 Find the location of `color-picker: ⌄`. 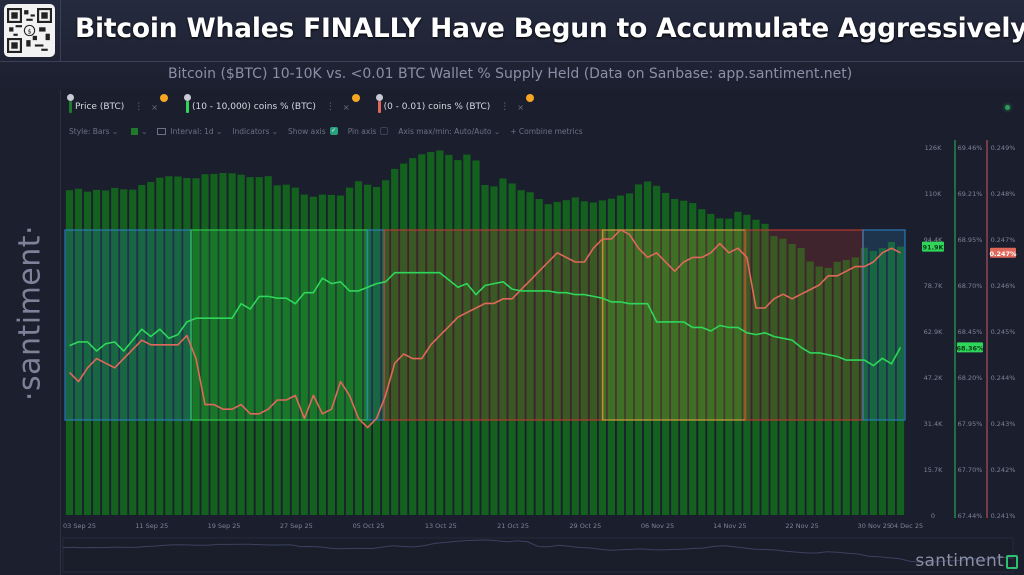

color-picker: ⌄ is located at coordinates (137, 131).